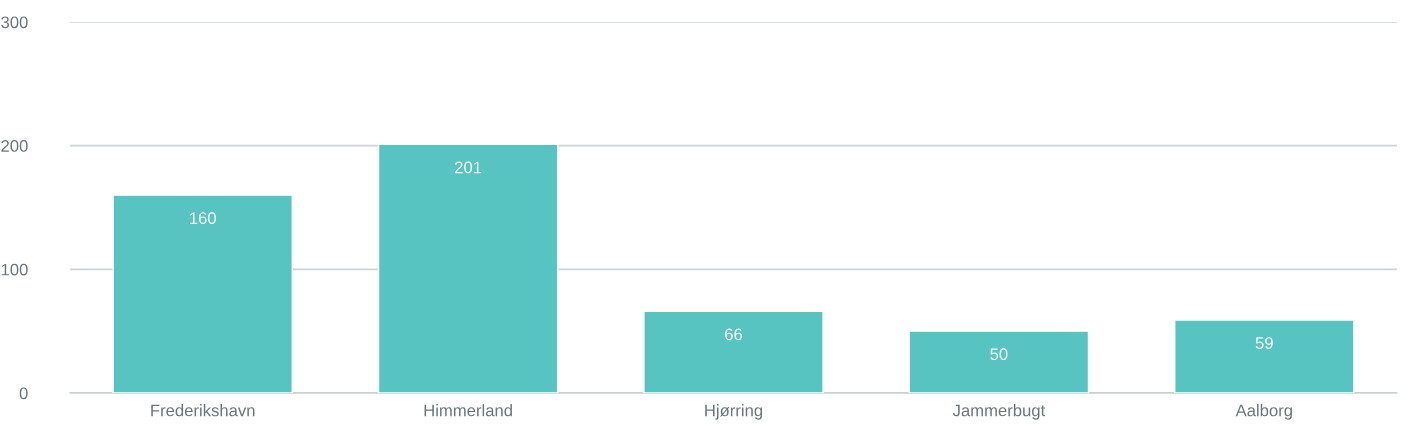  Describe the element at coordinates (468, 167) in the screenshot. I see `data-label: 201` at that location.